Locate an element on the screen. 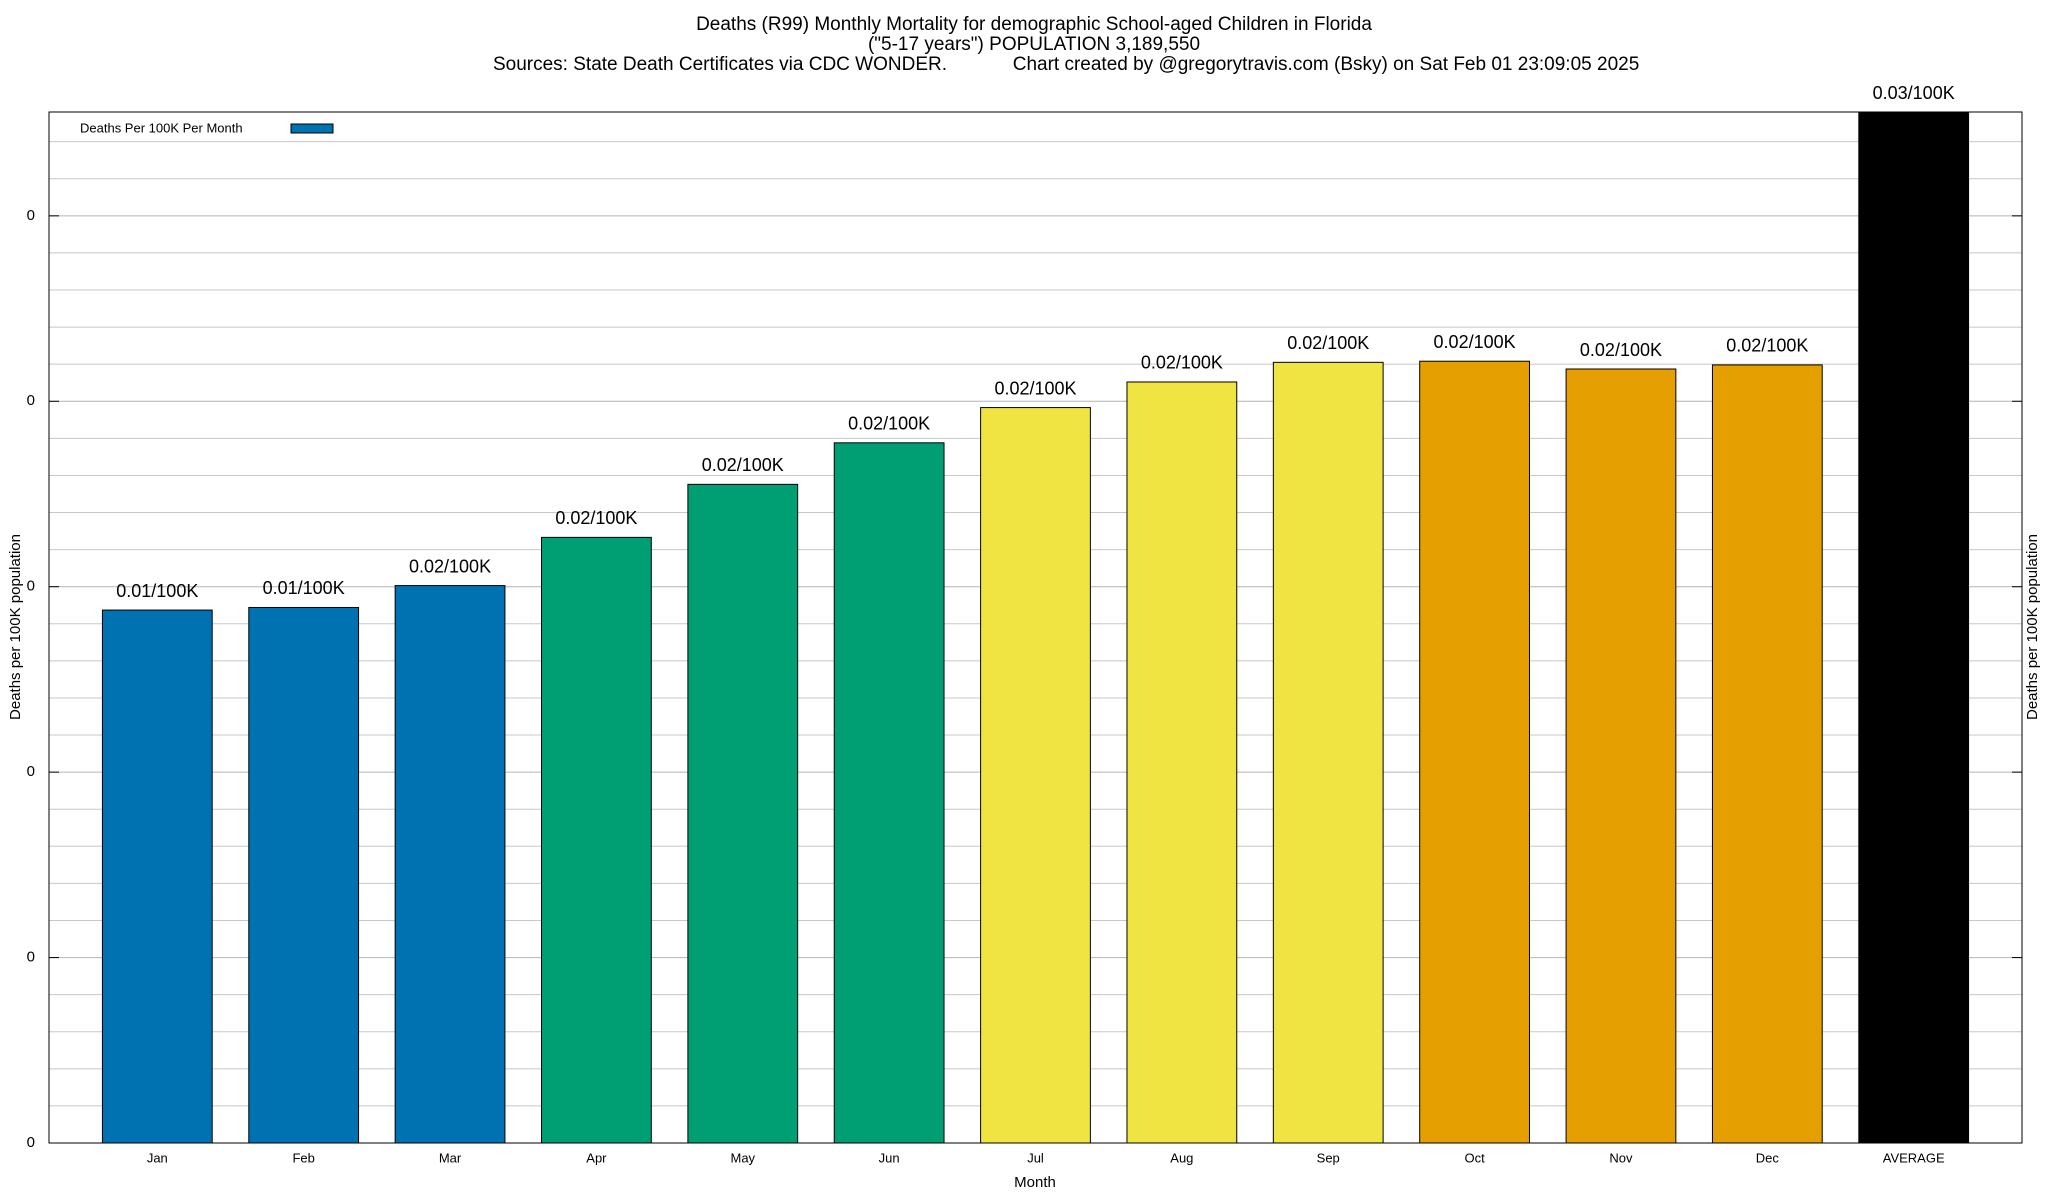 The width and height of the screenshot is (2048, 1200). x-tick-label: Nov is located at coordinates (1621, 1157).